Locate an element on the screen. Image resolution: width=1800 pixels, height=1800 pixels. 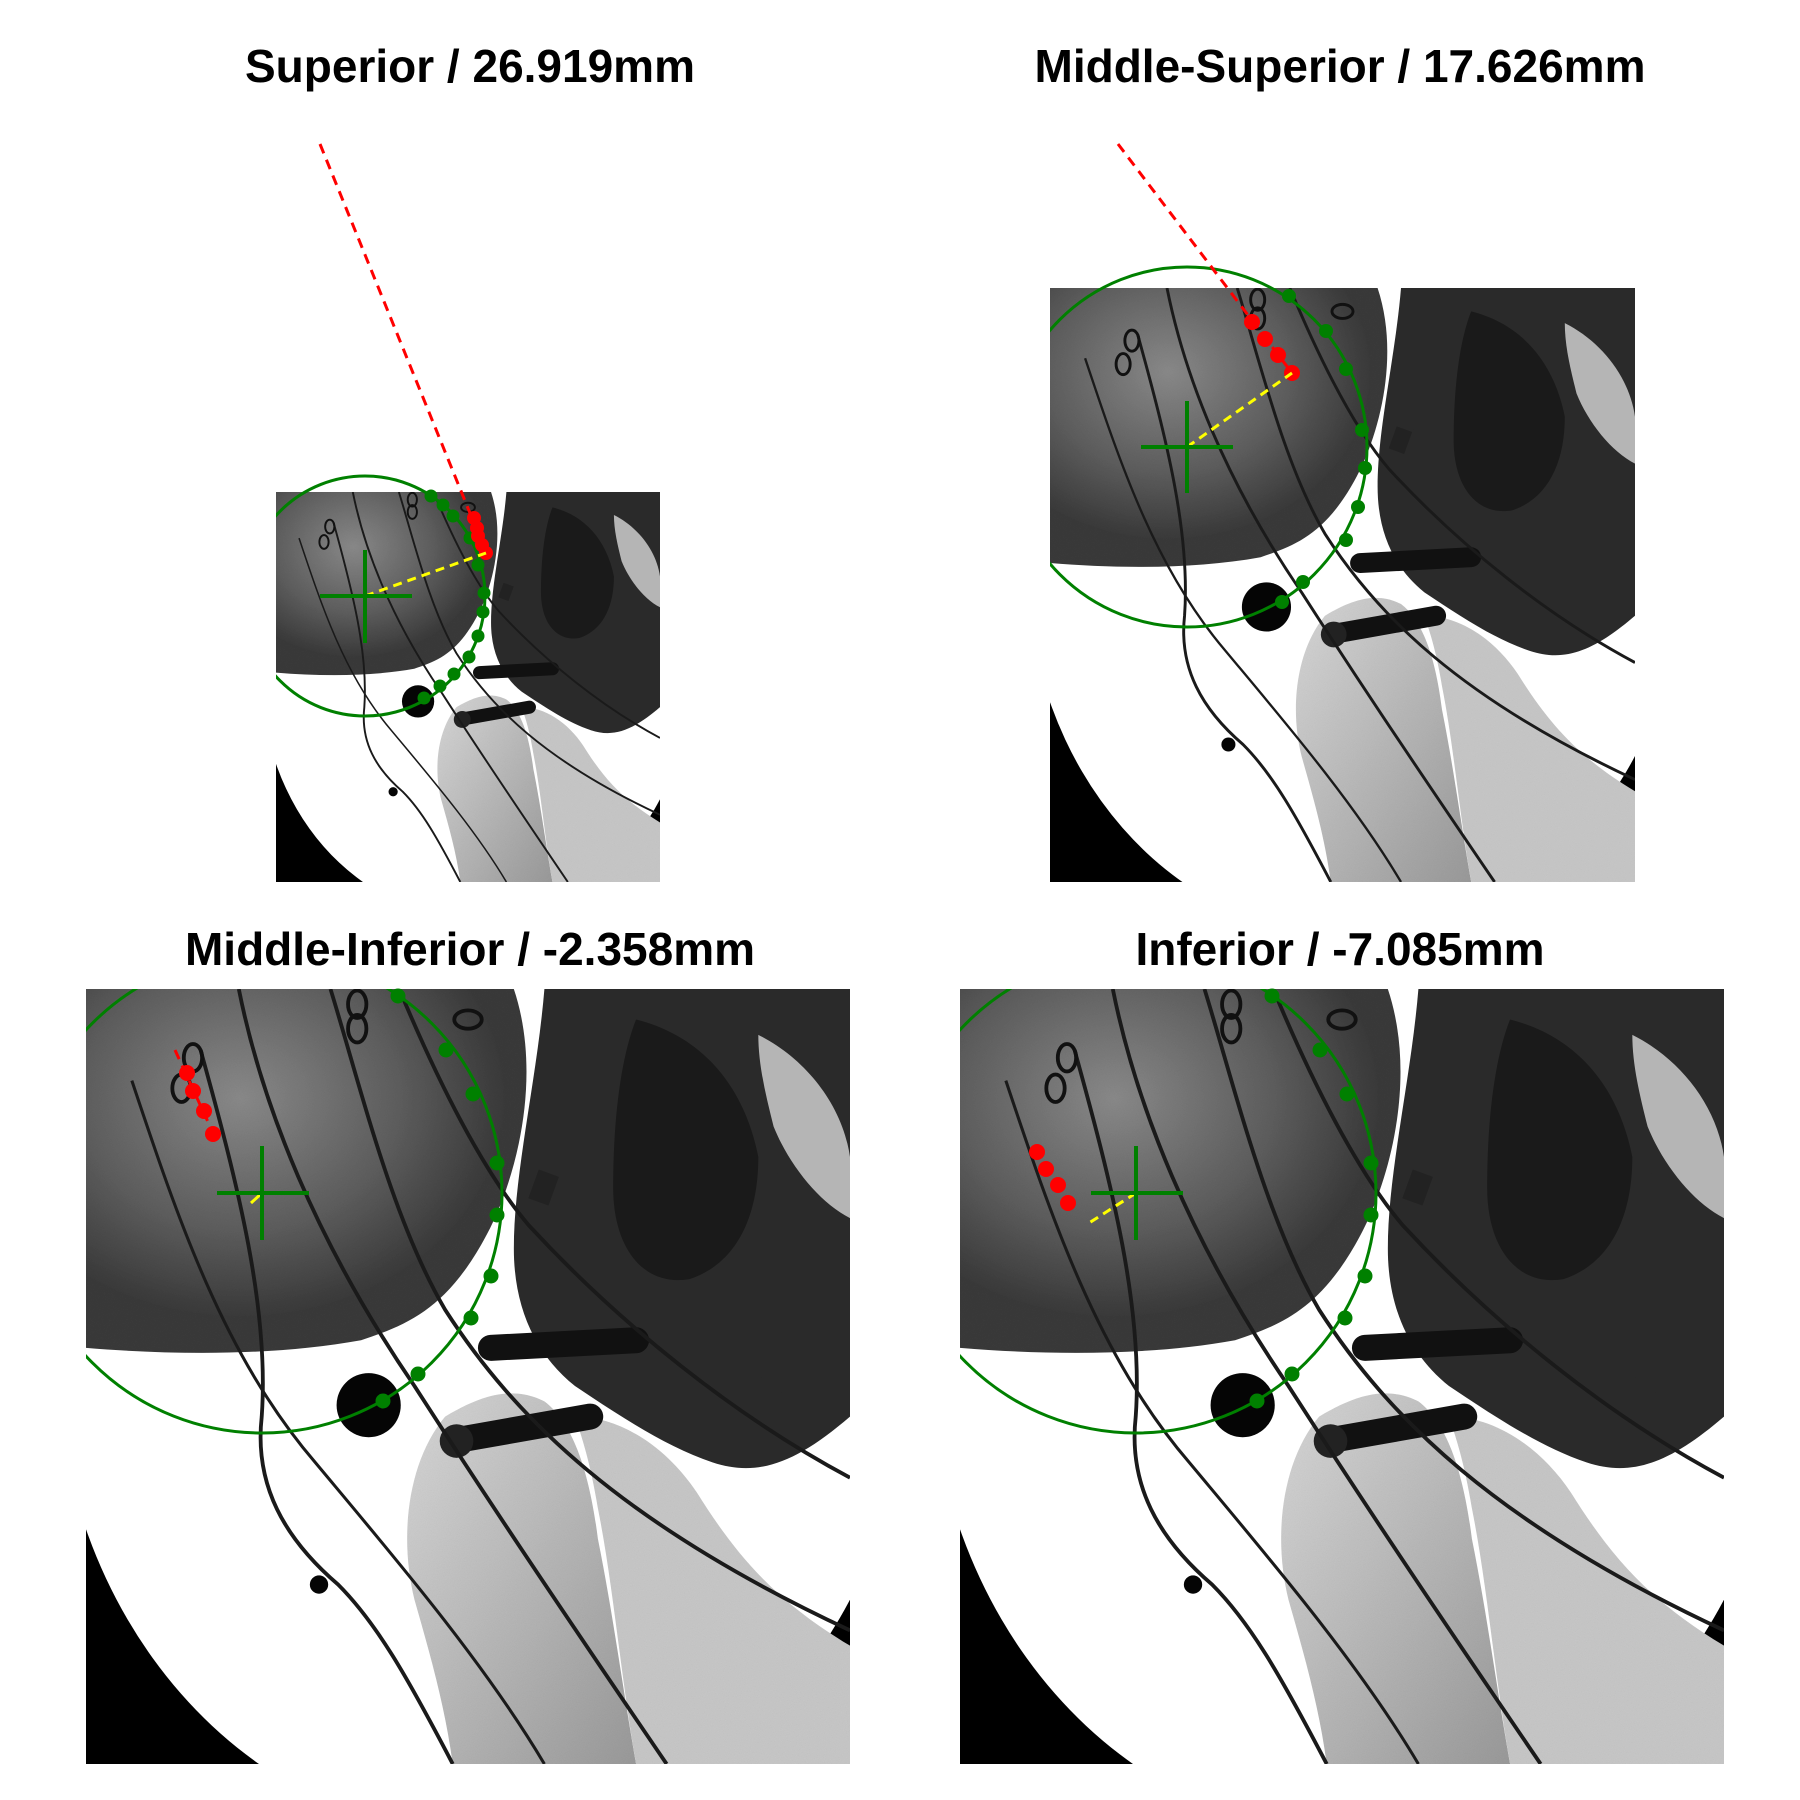
panel-title-middle-superior: Middle-Superior / 17.626mm is located at coordinates (1340, 66).